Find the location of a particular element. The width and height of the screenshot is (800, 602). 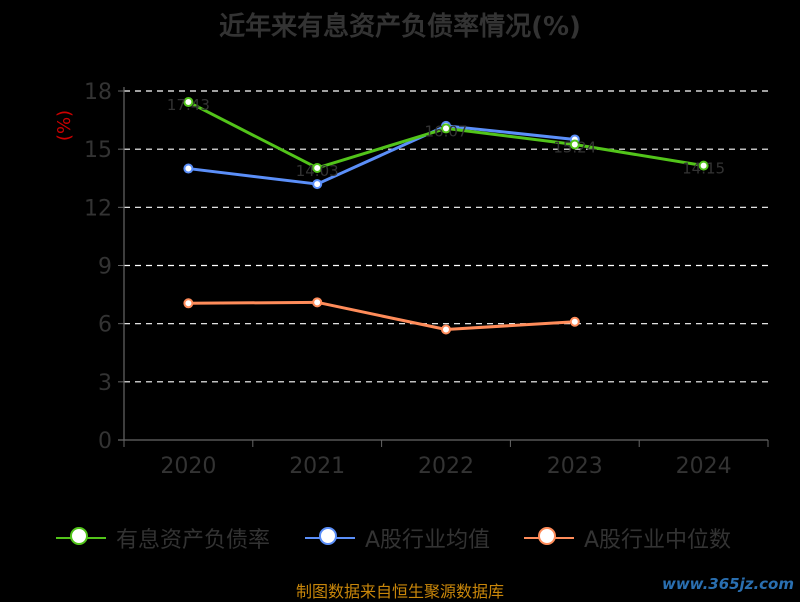

watermark: www.365jz.com is located at coordinates (727, 584).